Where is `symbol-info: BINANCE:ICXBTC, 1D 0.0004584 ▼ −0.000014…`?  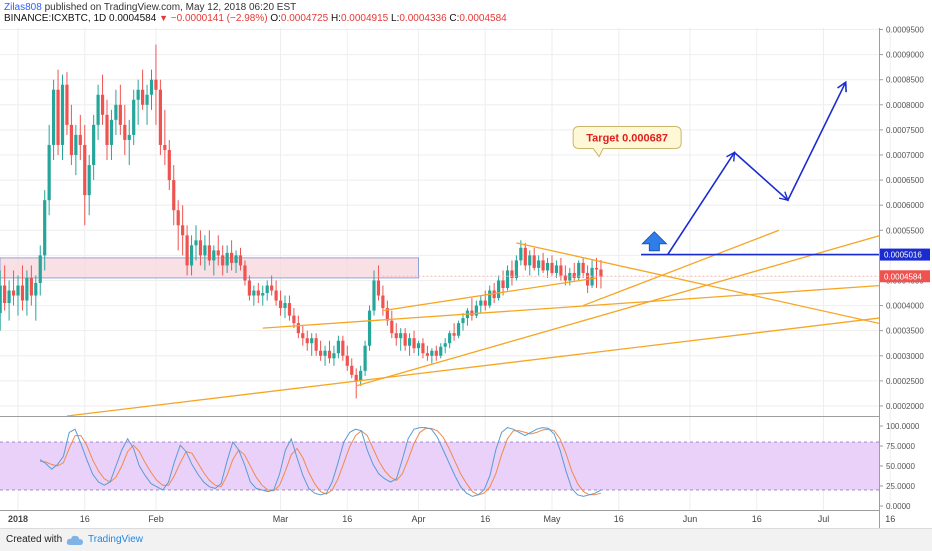 symbol-info: BINANCE:ICXBTC, 1D 0.0004584 ▼ −0.000014… is located at coordinates (255, 18).